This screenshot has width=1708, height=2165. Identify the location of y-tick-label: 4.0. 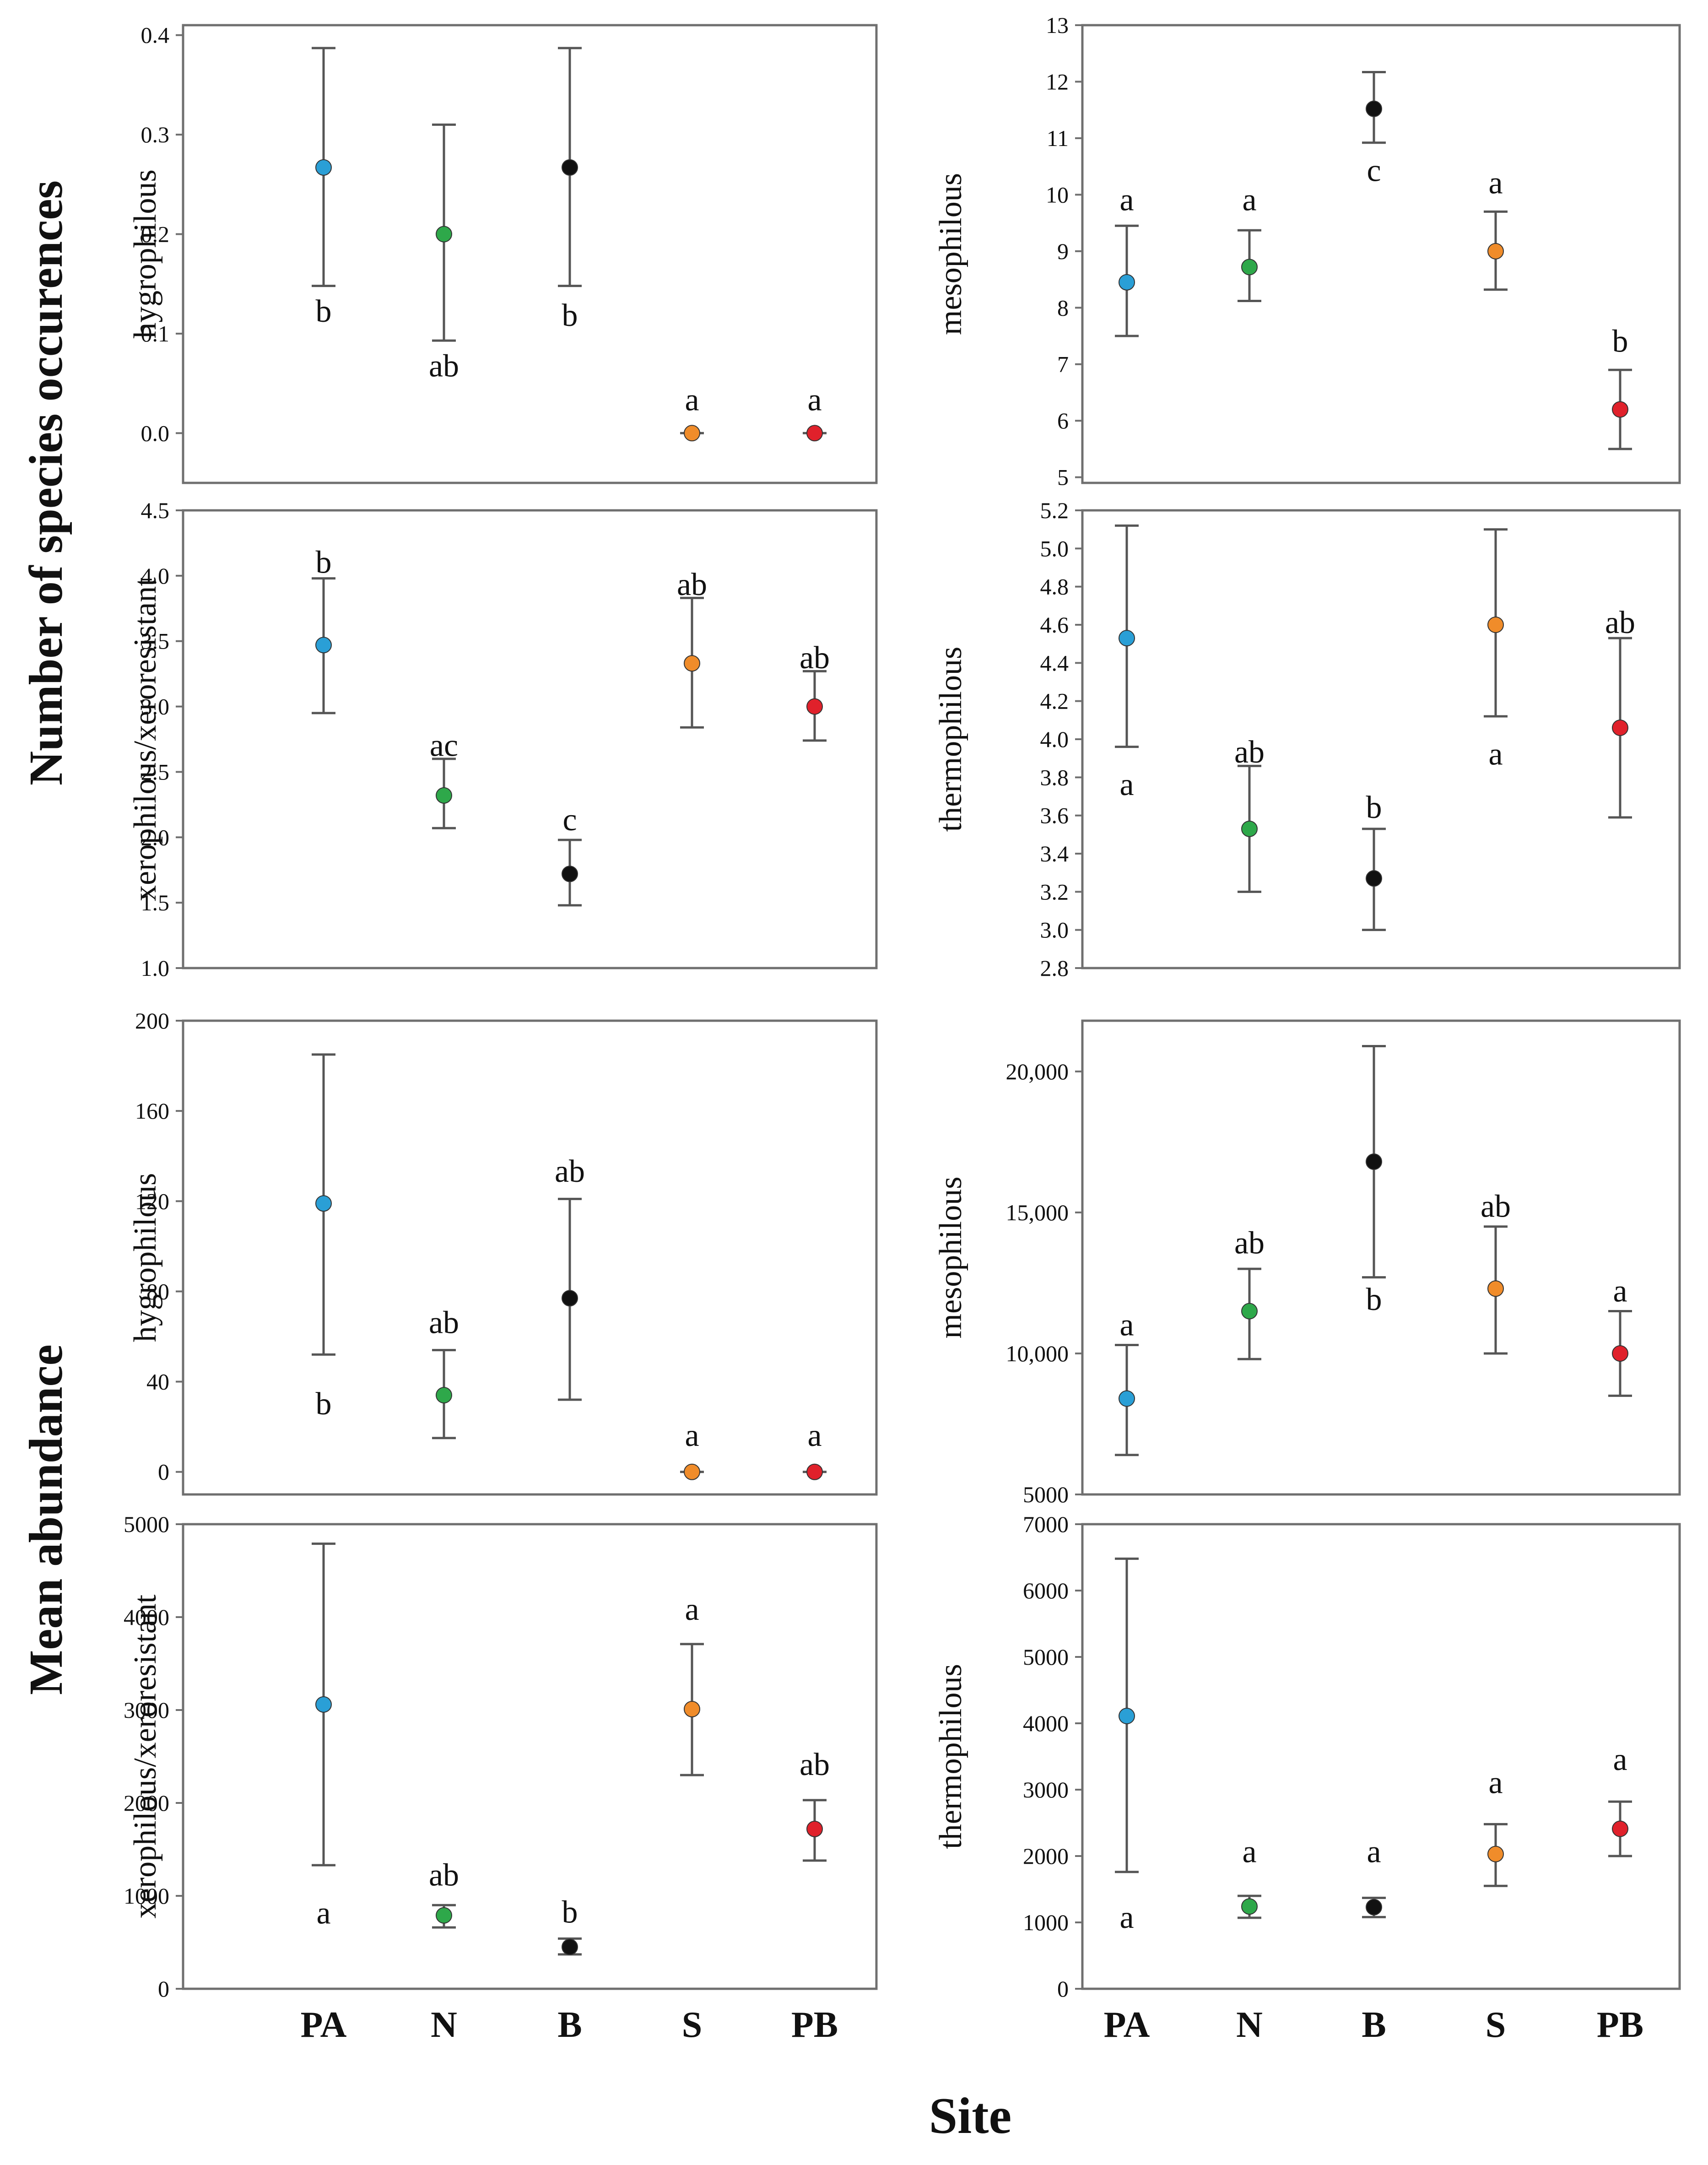
(155, 576).